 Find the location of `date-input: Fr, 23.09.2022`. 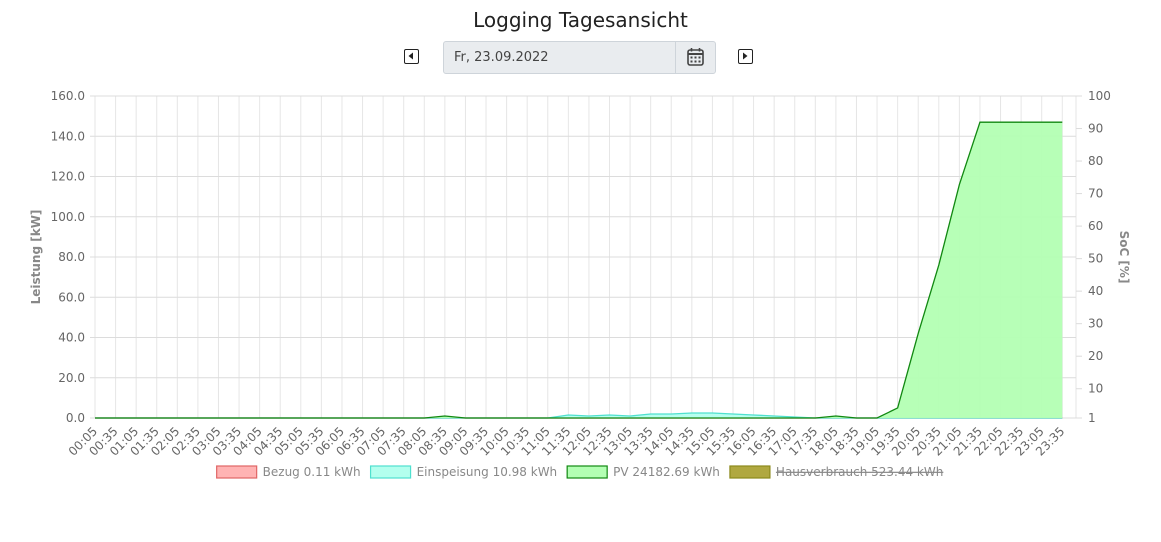

date-input: Fr, 23.09.2022 is located at coordinates (579, 57).